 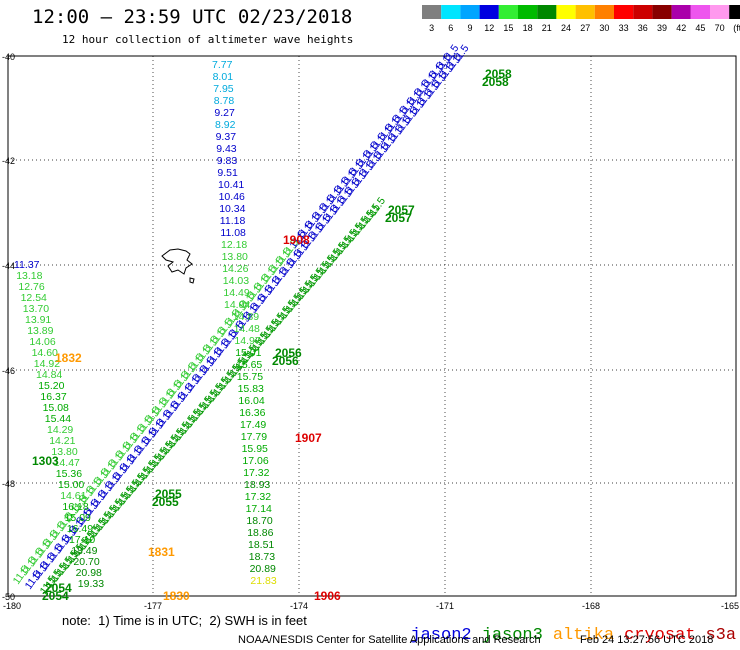 What do you see at coordinates (246, 317) in the screenshot?
I see `wave-height-label: 14.89` at bounding box center [246, 317].